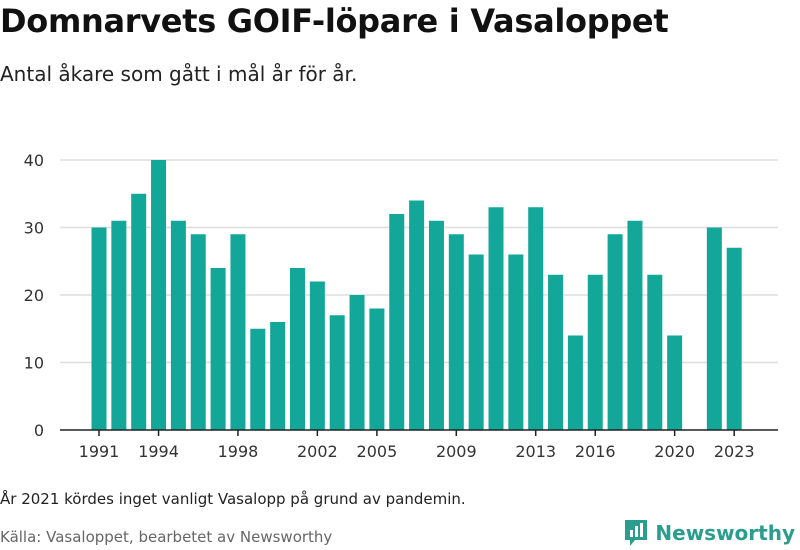  What do you see at coordinates (655, 352) in the screenshot?
I see `bar-2019` at bounding box center [655, 352].